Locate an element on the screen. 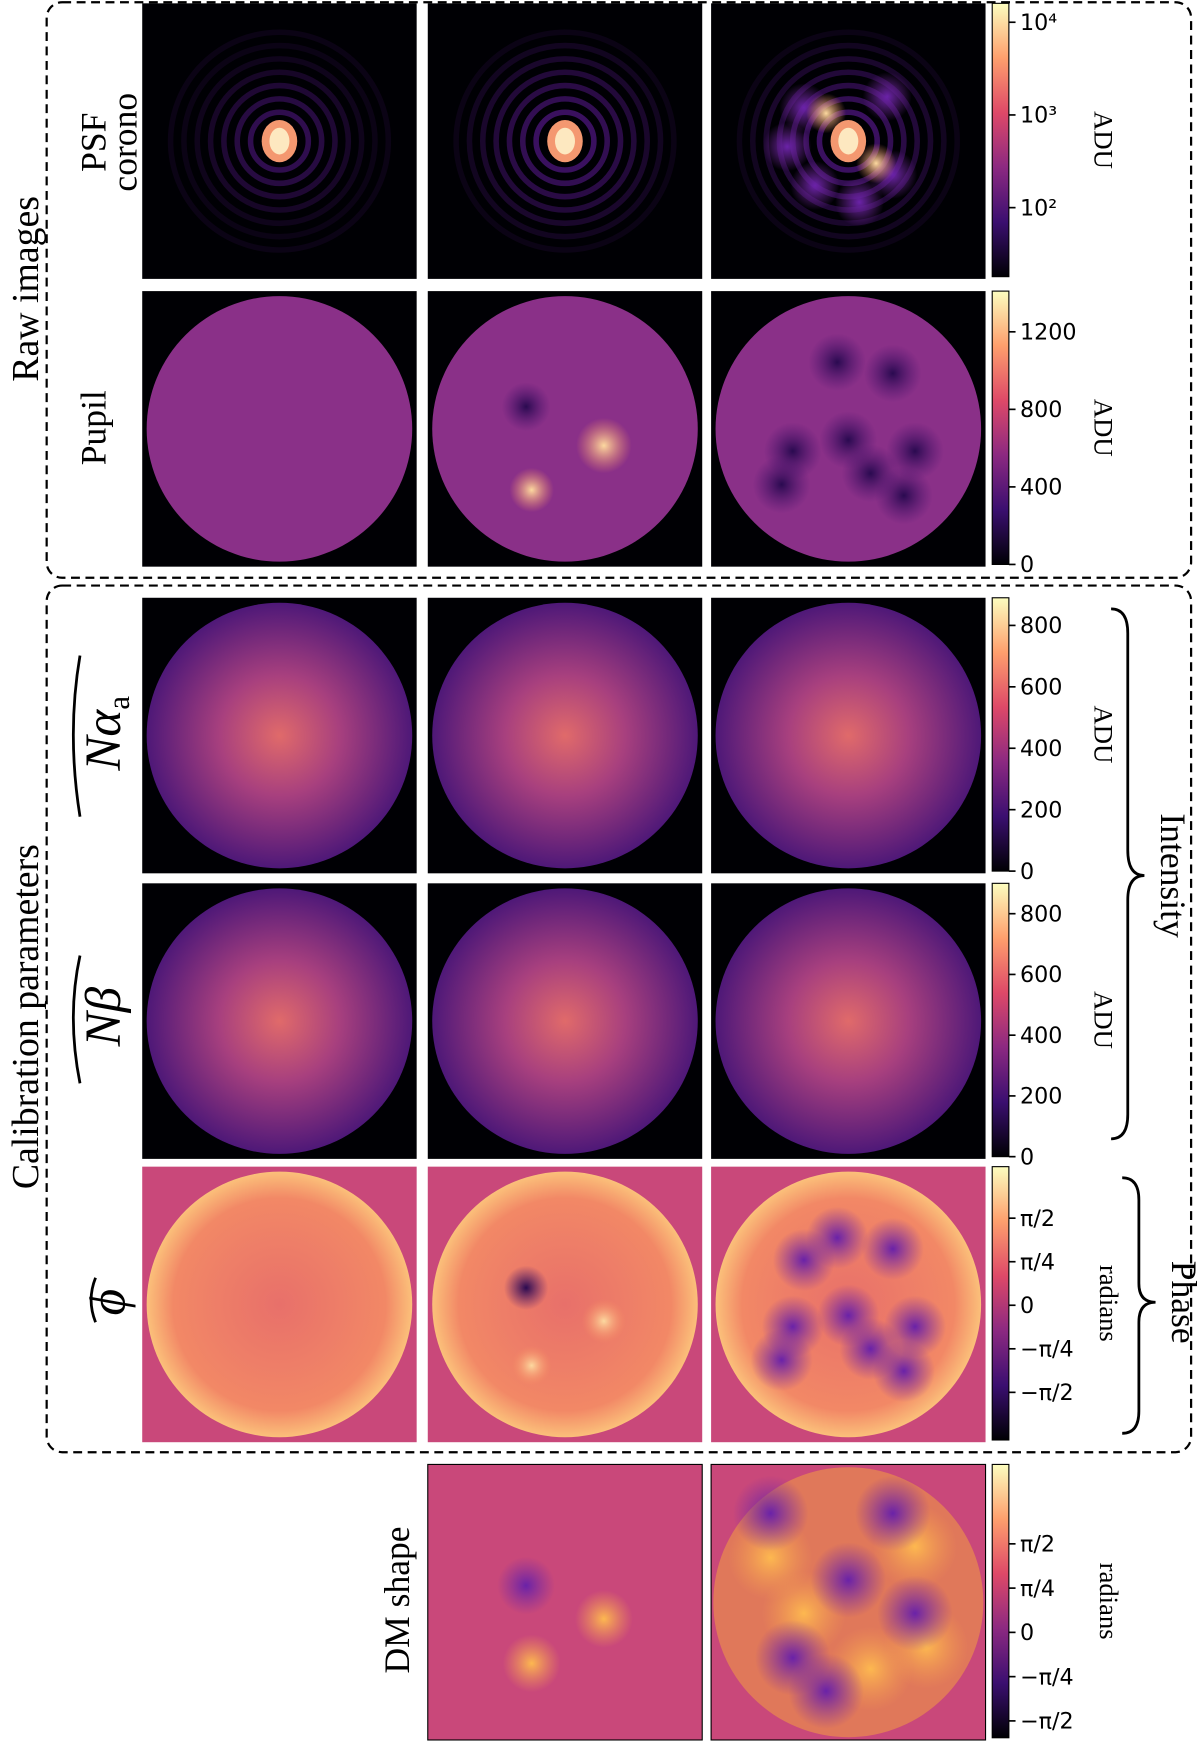 Image resolution: width=1200 pixels, height=1748 pixels. colorbar-tick-label: 10³ is located at coordinates (1038, 116).